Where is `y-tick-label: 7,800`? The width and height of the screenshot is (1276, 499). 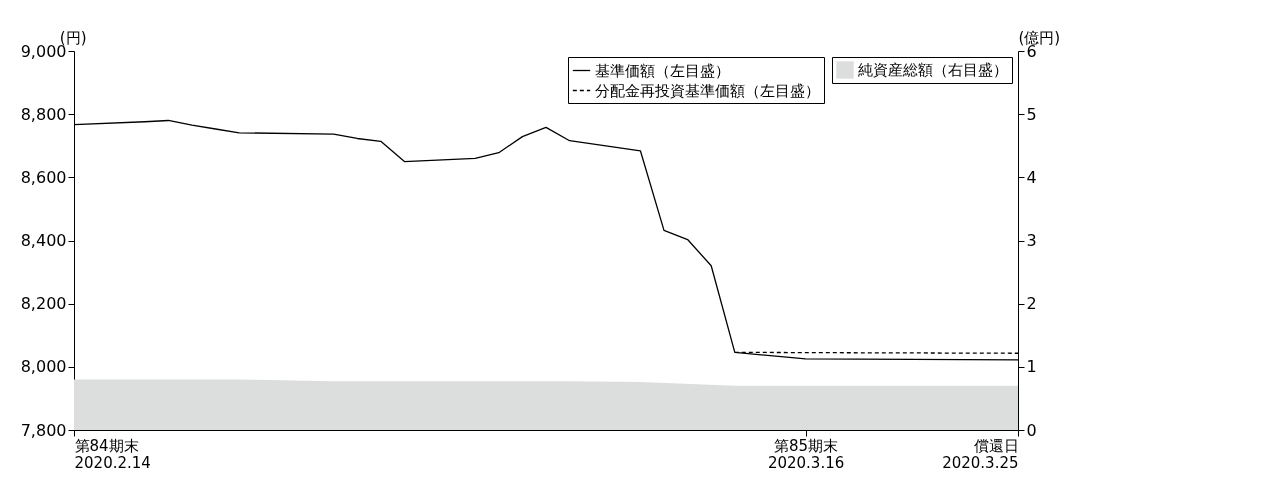 y-tick-label: 7,800 is located at coordinates (43, 430).